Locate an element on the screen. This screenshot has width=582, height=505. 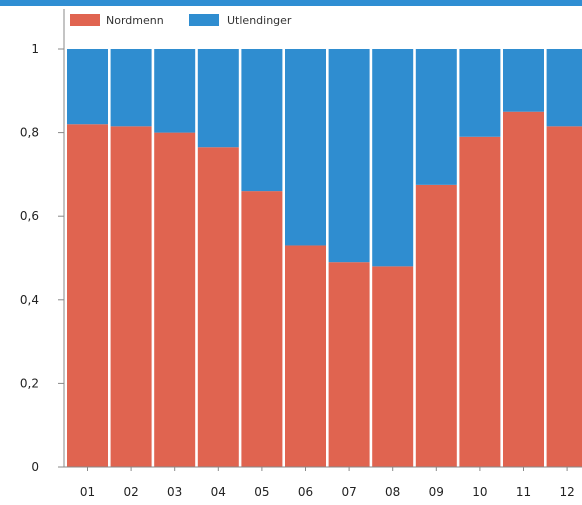
x-tick-label-05: 05 is located at coordinates (261, 492).